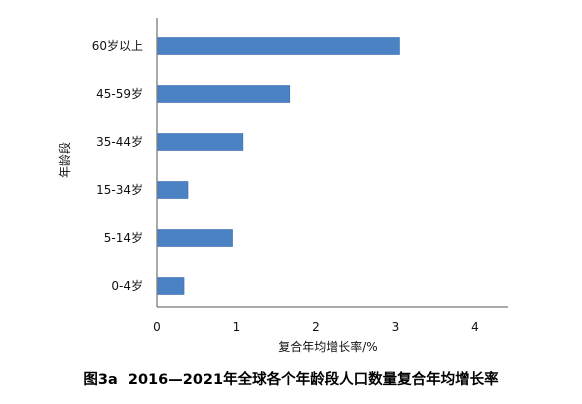 The width and height of the screenshot is (582, 404). I want to click on x-tick-label: 0, so click(157, 327).